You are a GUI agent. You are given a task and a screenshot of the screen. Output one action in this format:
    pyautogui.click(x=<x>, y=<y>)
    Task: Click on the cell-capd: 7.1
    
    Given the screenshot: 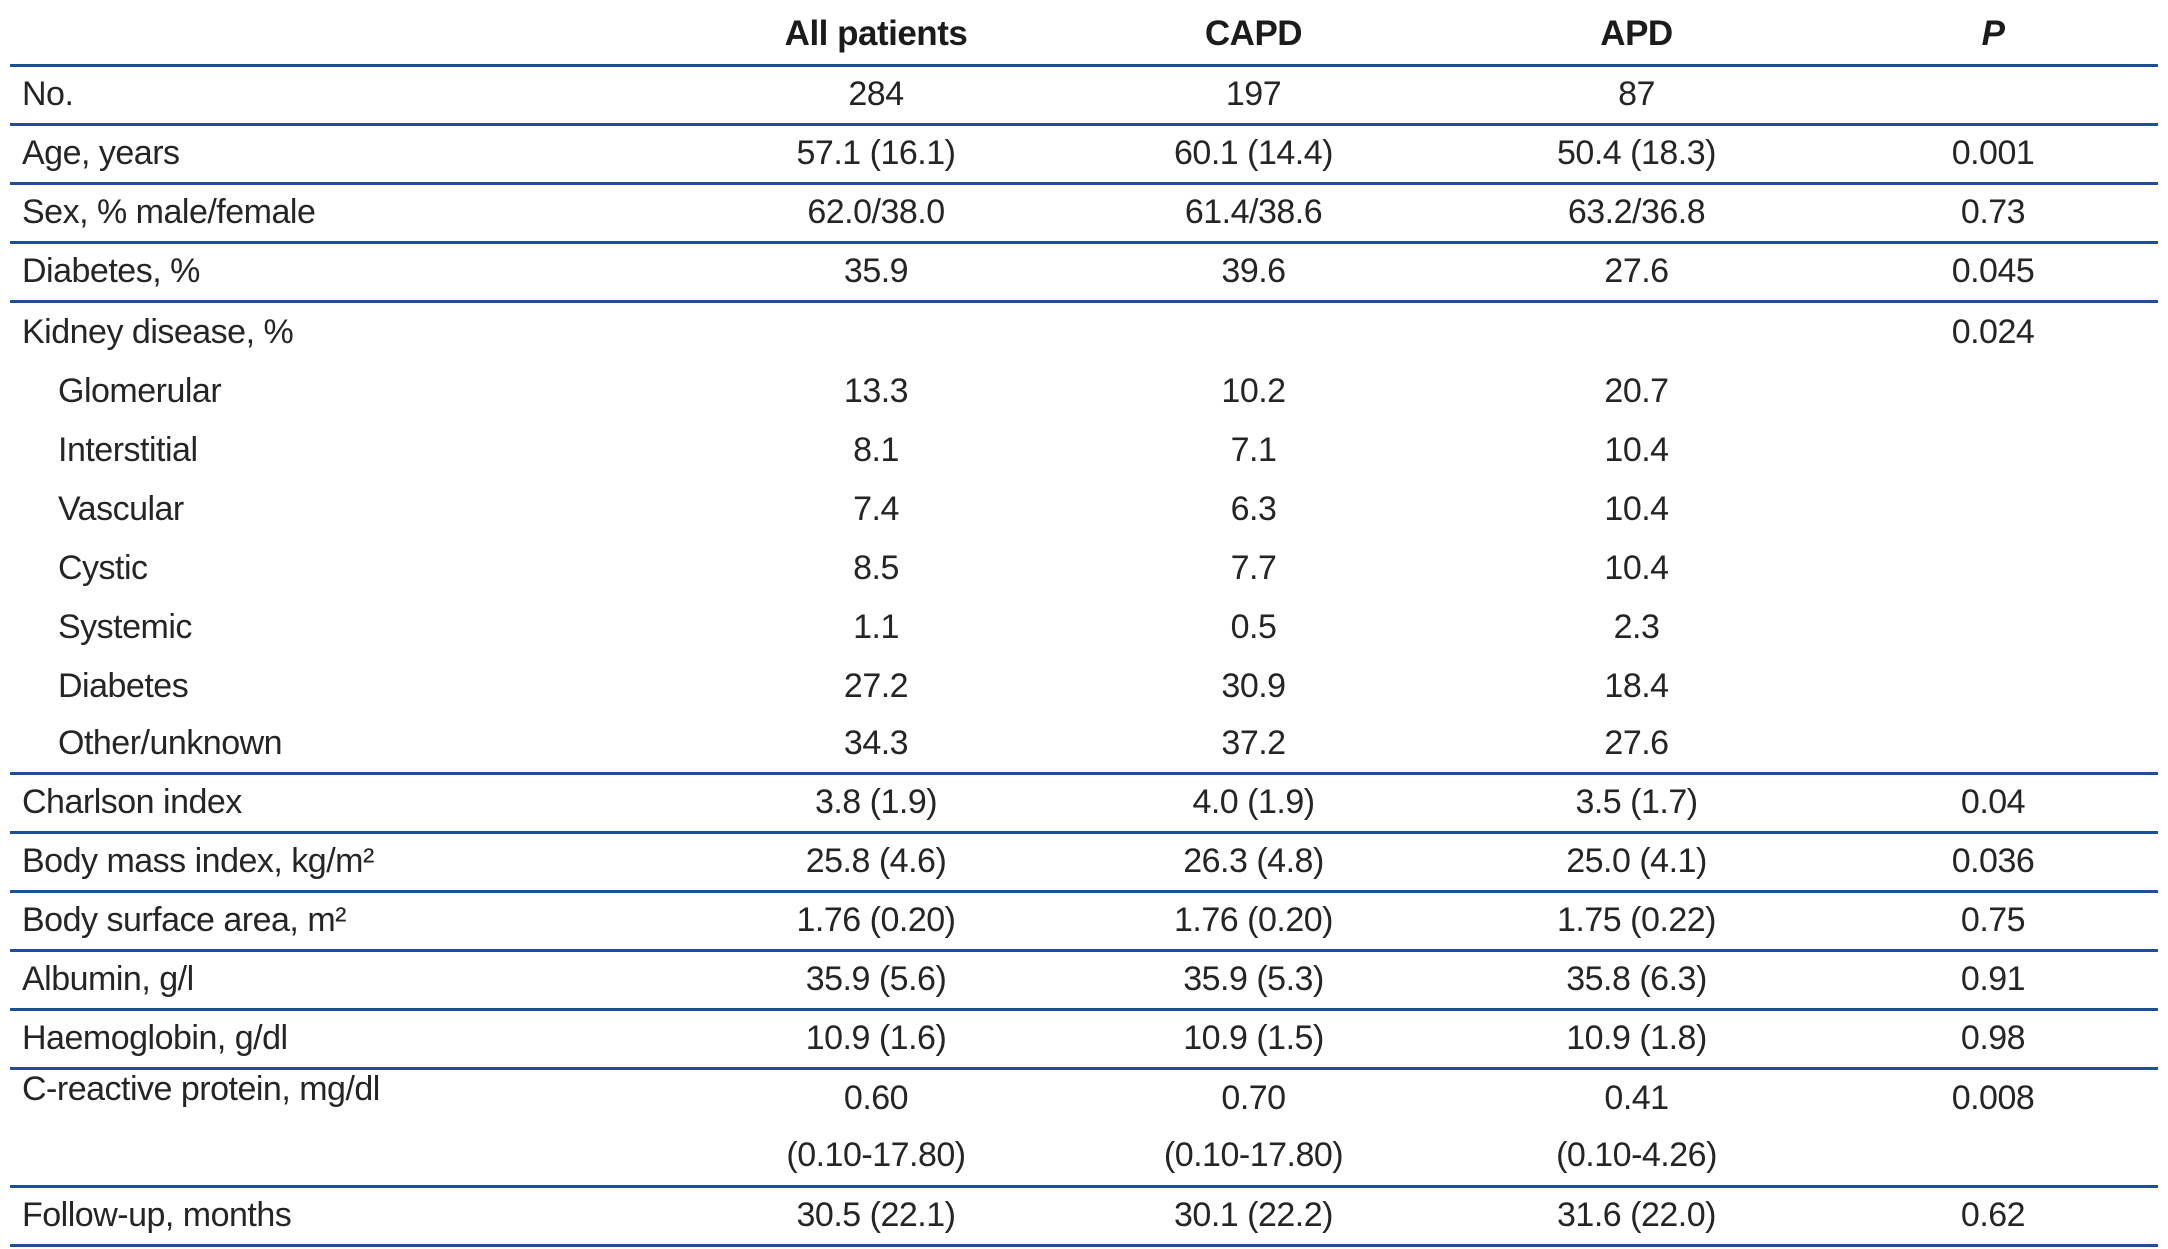 What is the action you would take?
    pyautogui.click(x=1253, y=449)
    